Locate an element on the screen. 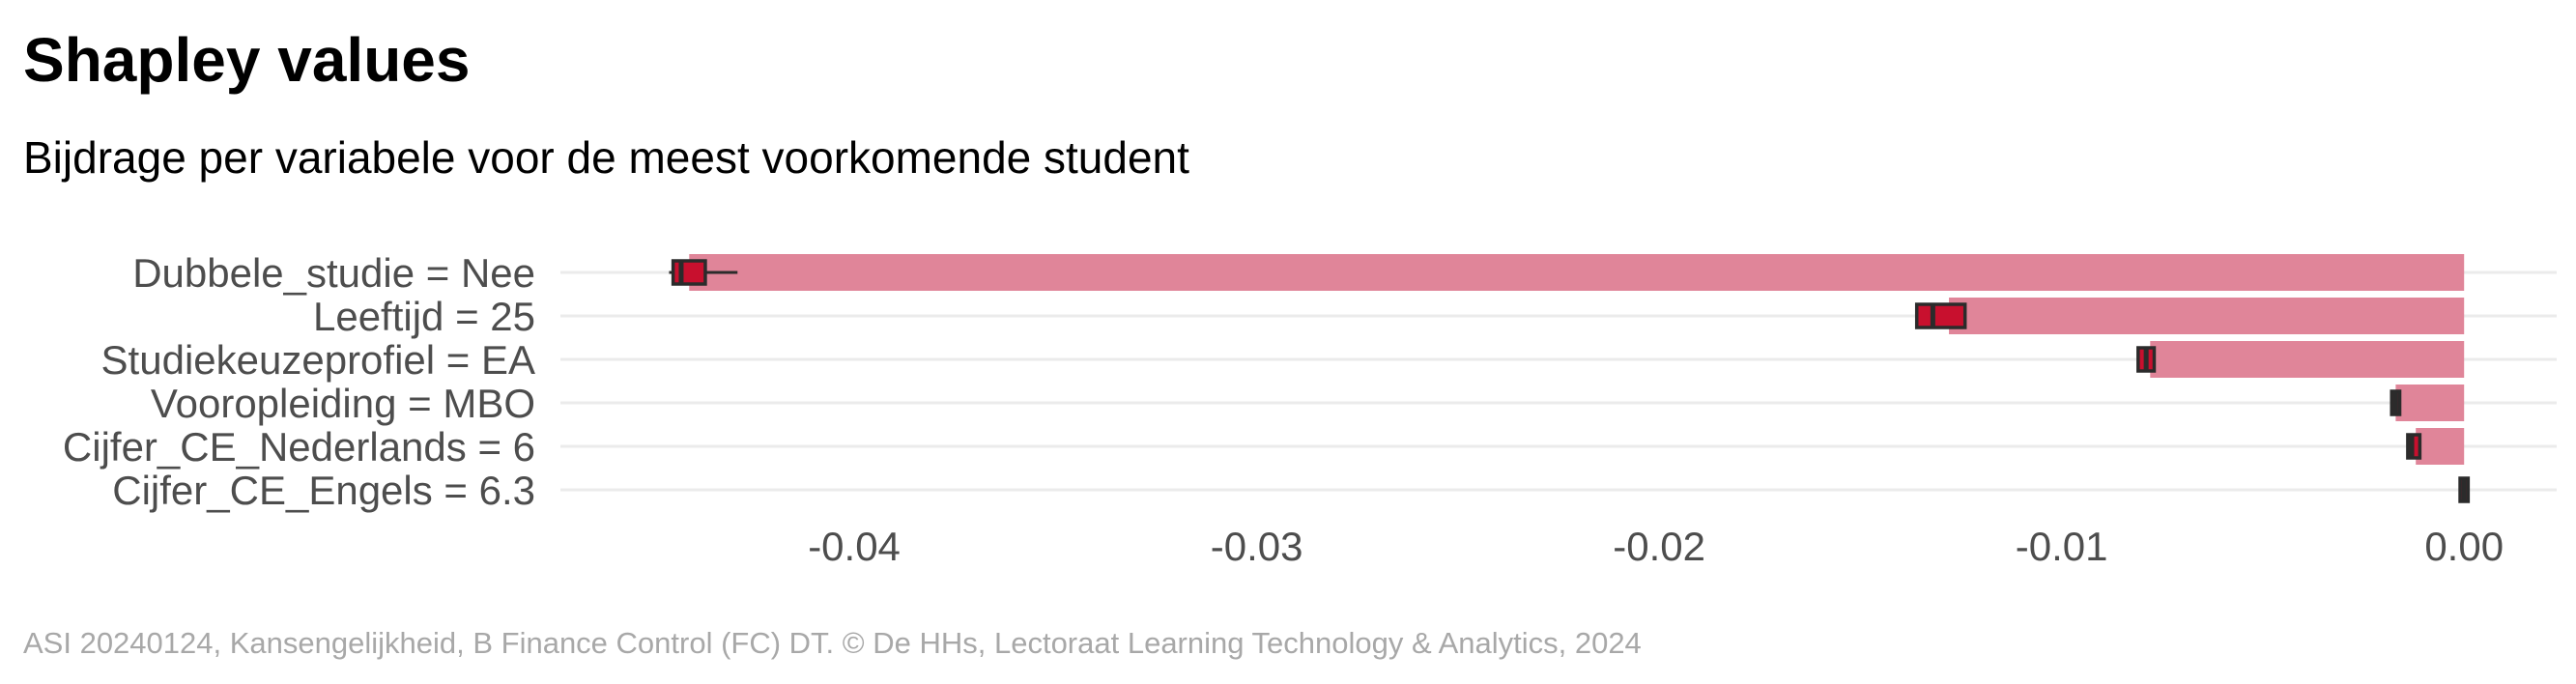 The image size is (2576, 684). y-tick-label: Cijfer_CE_Nederlands = 6 is located at coordinates (299, 447).